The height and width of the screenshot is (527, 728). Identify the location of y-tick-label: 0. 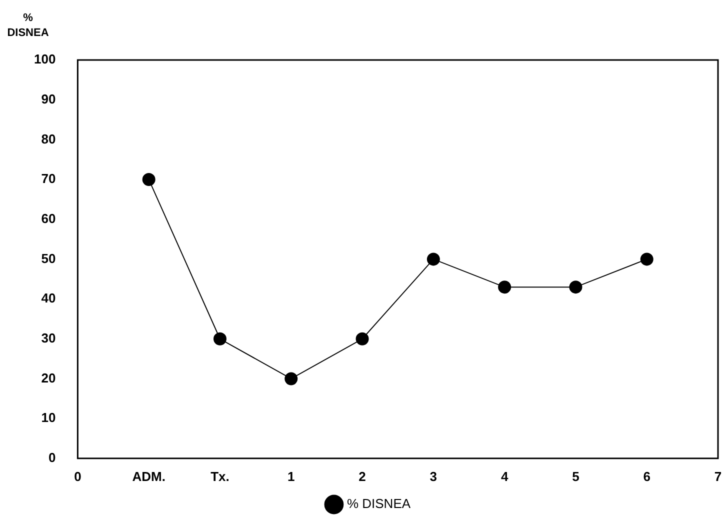
(52, 457).